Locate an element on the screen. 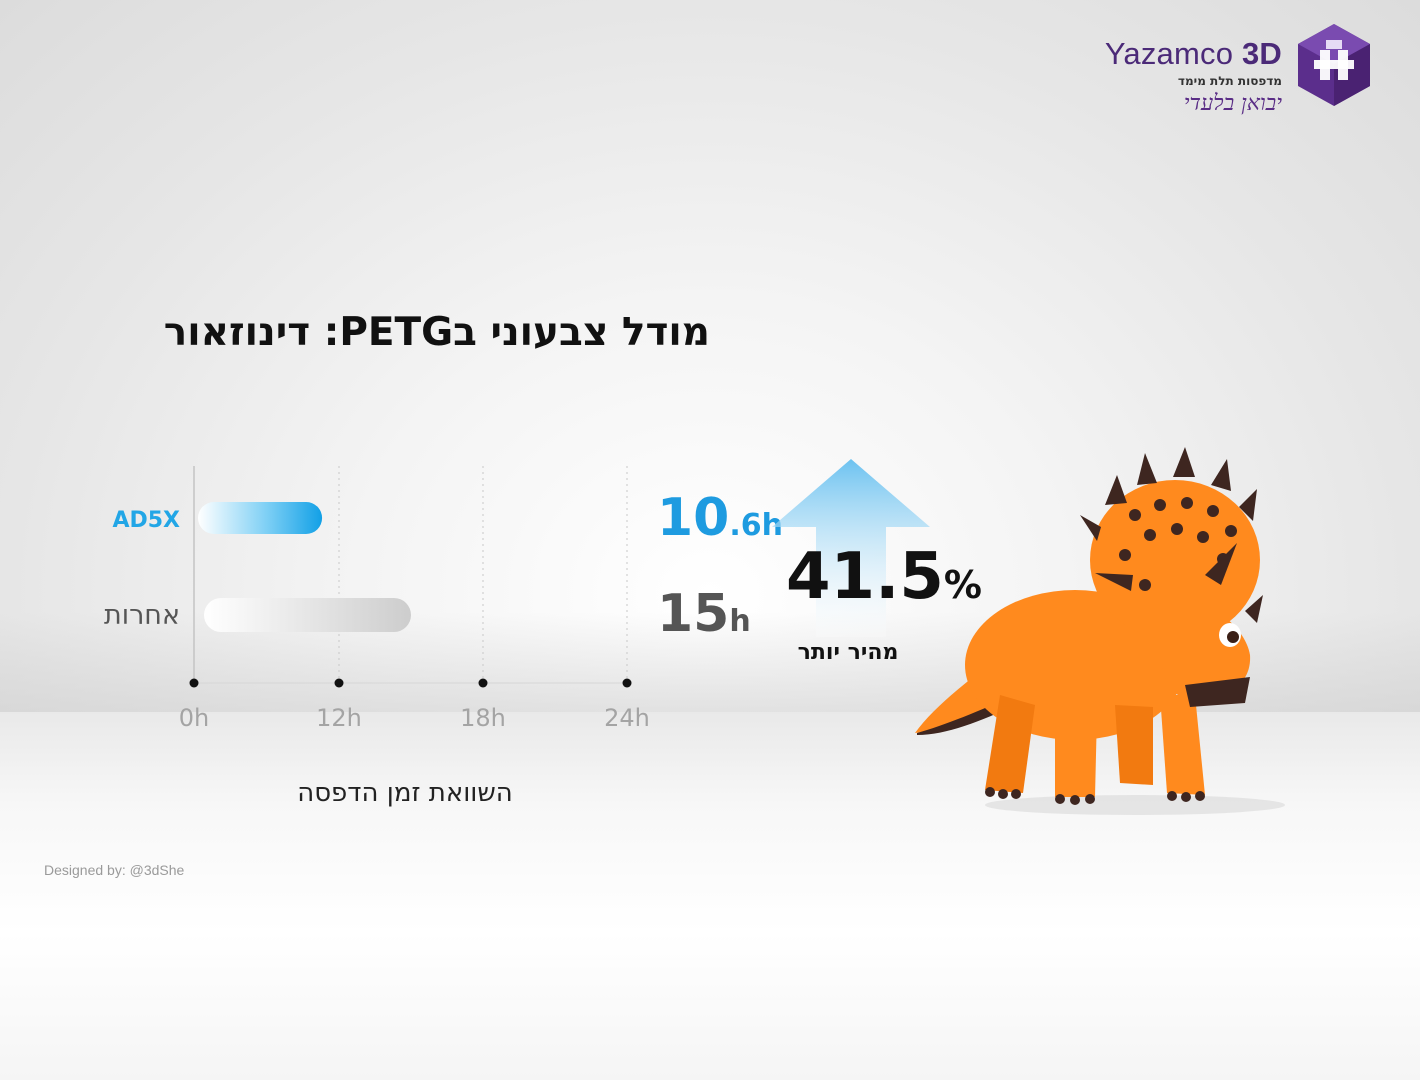  page-title: מודל צבעוני בPETG: דינוזאור is located at coordinates (436, 332).